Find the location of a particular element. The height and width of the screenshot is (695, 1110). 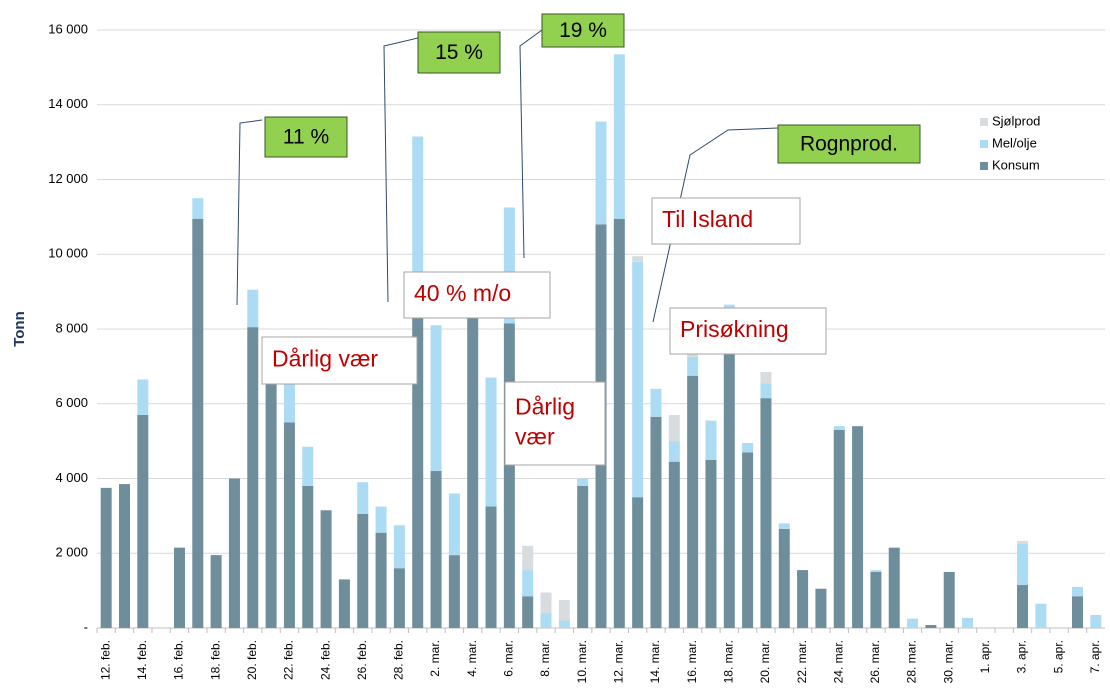

x-tick-label: 2. mar. is located at coordinates (435, 658).